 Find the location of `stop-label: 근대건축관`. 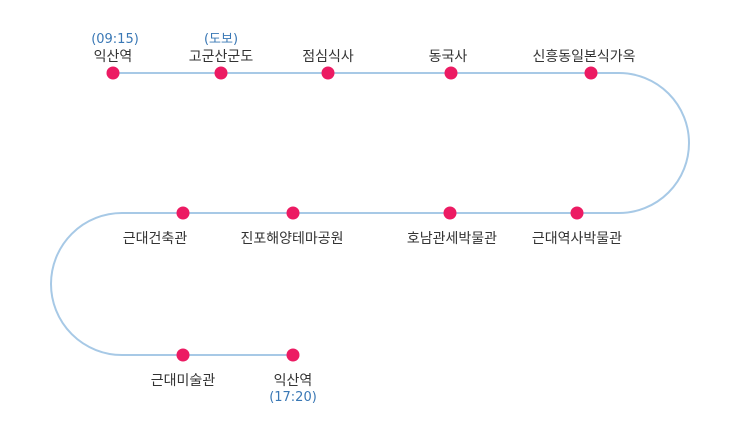

stop-label: 근대건축관 is located at coordinates (155, 239).